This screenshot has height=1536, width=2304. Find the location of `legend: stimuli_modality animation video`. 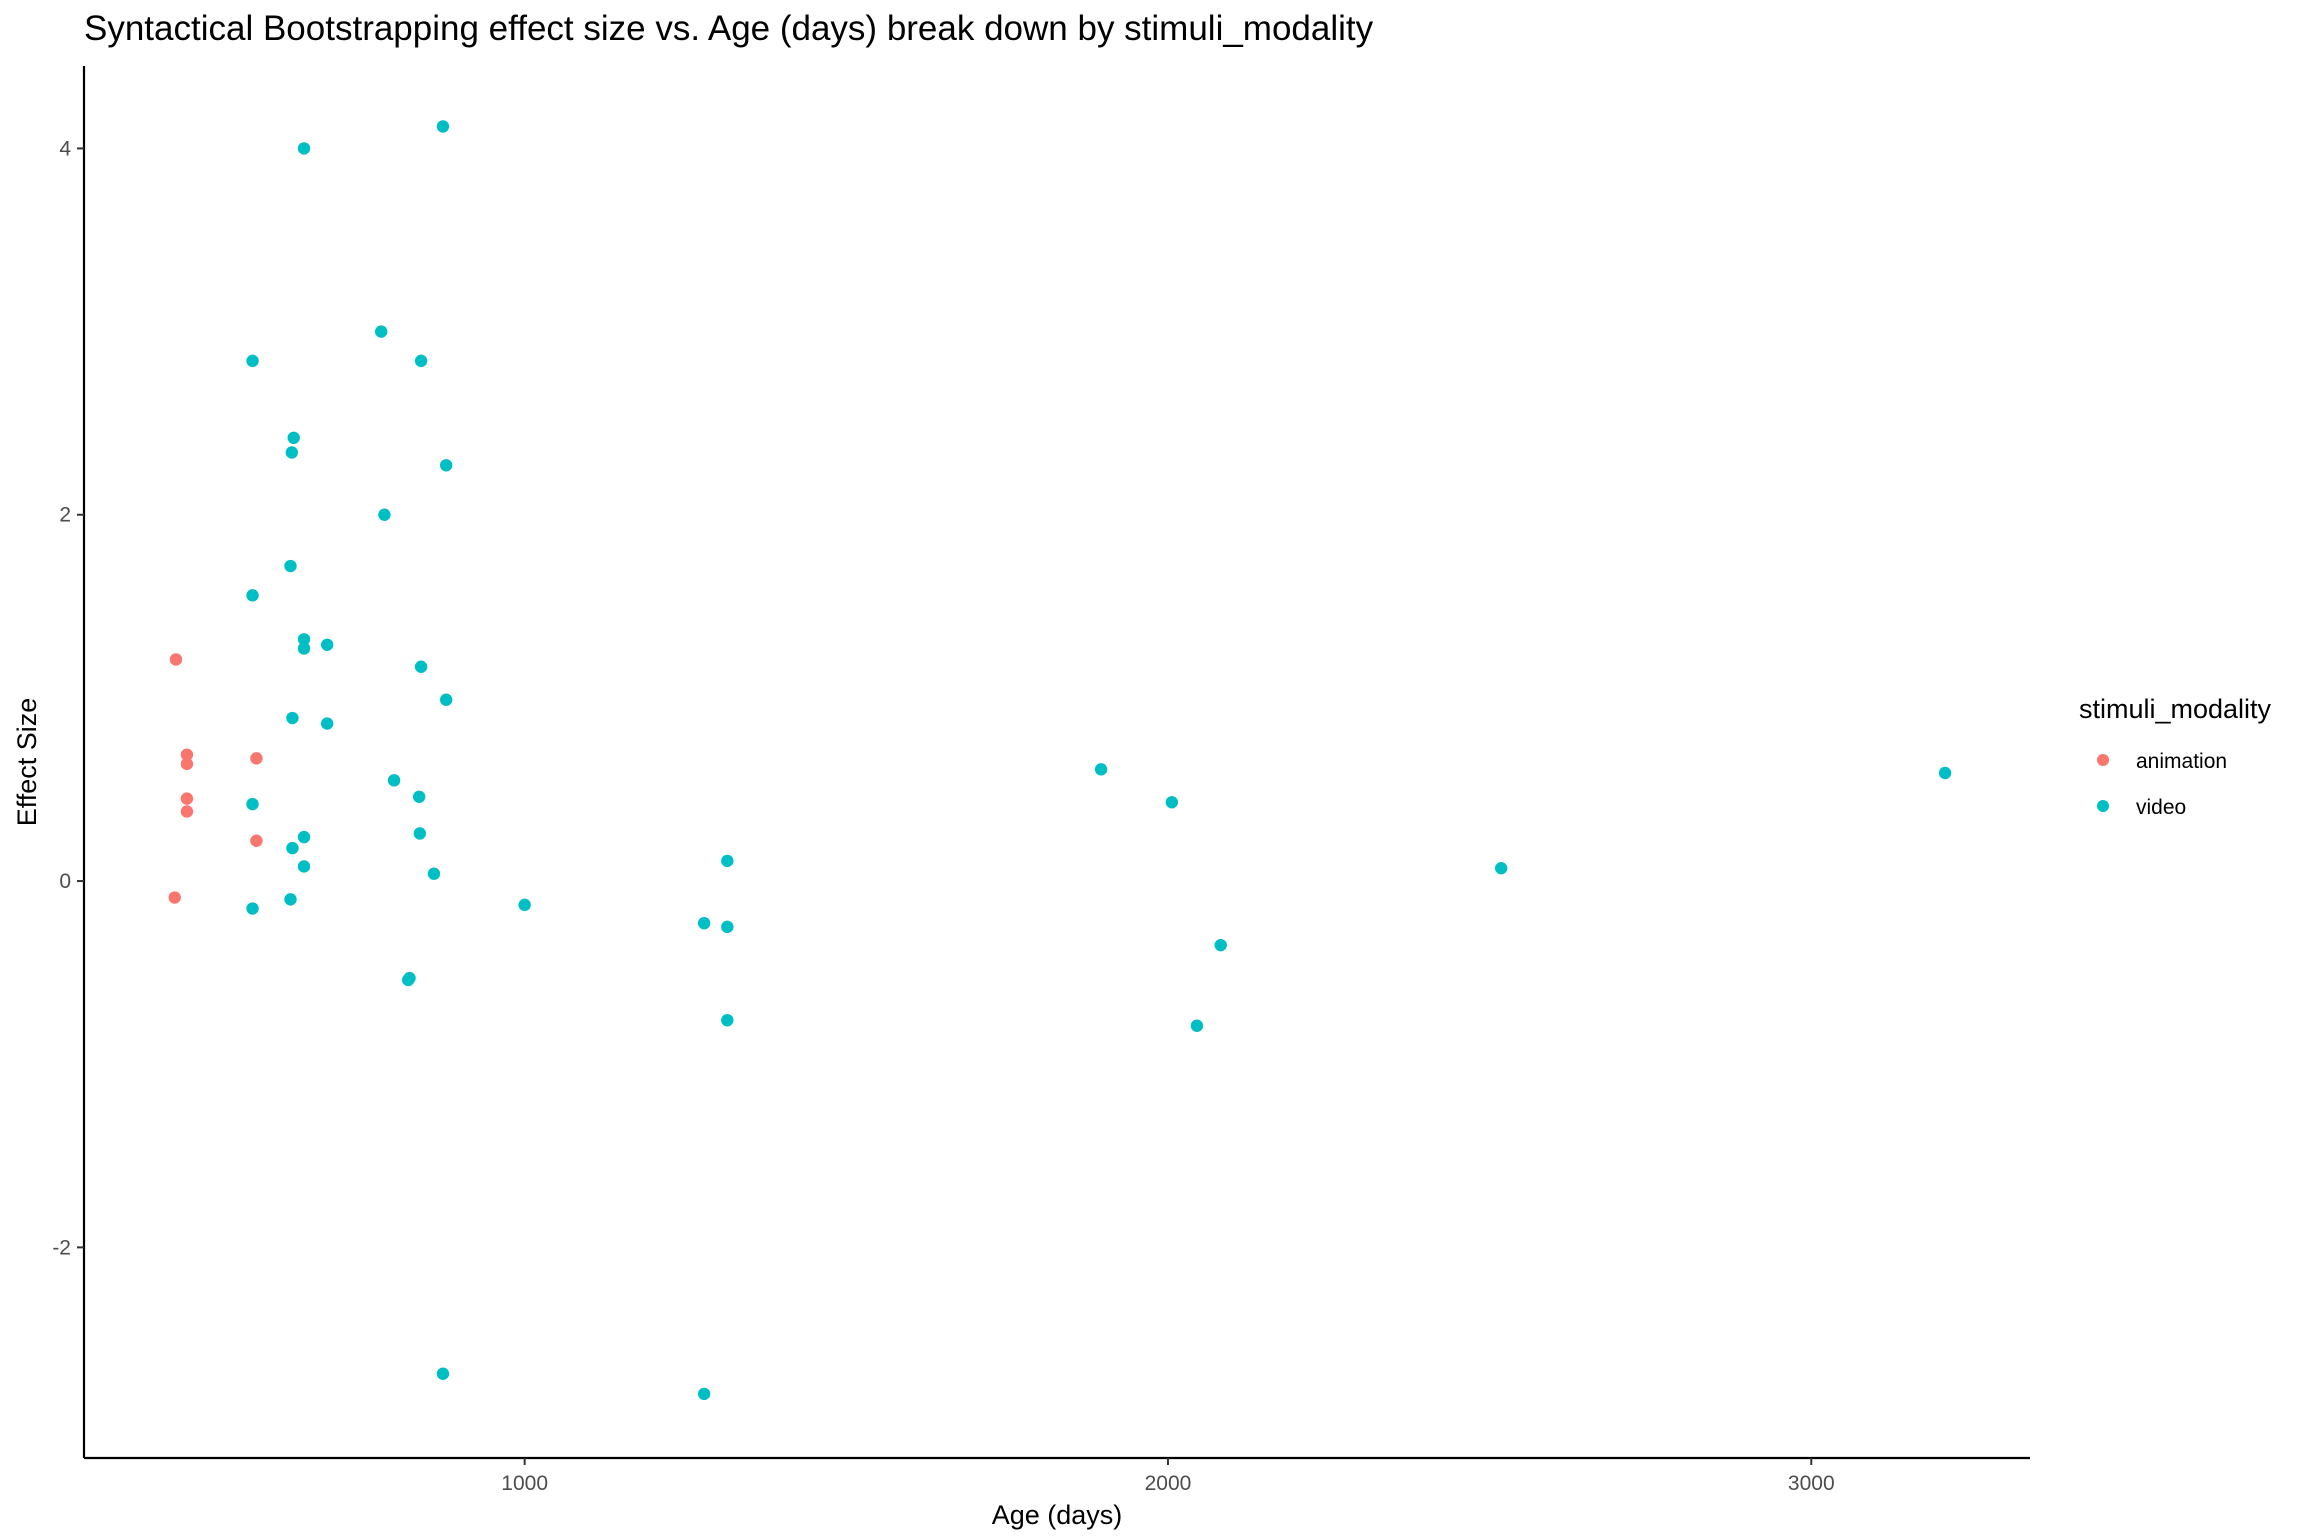

legend: stimuli_modality animation video is located at coordinates (2175, 756).